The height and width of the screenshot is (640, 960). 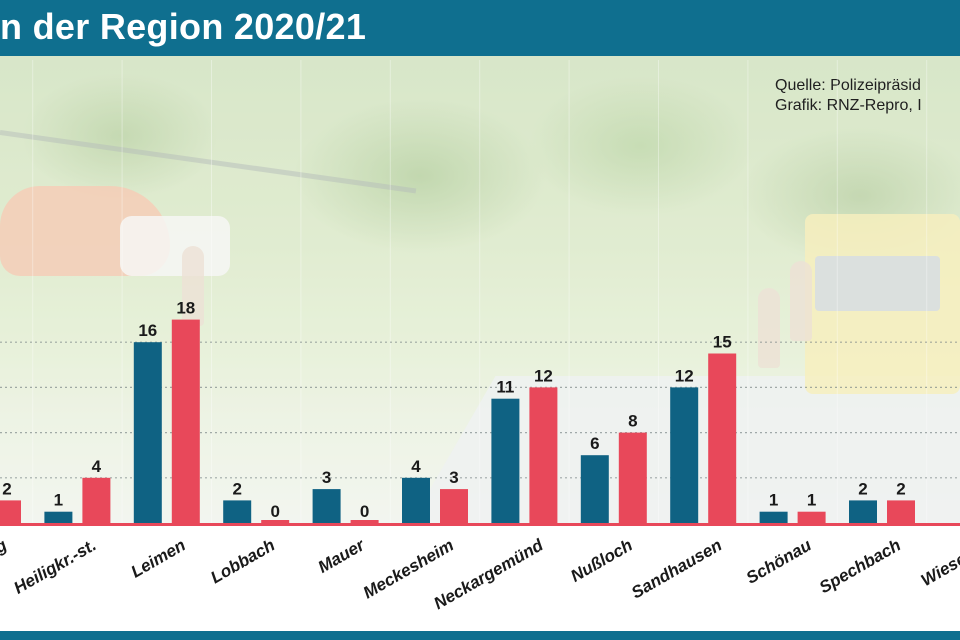 I want to click on category-label: Lobbach, so click(x=242, y=561).